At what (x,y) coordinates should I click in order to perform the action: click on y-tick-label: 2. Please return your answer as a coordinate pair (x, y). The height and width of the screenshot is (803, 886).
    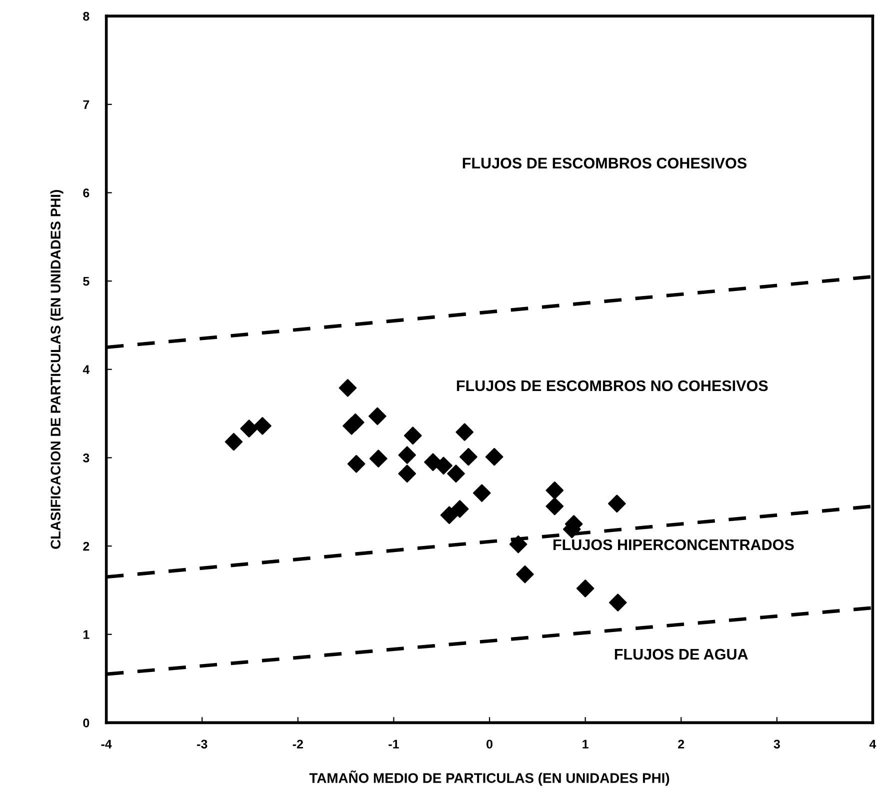
    Looking at the image, I should click on (86, 546).